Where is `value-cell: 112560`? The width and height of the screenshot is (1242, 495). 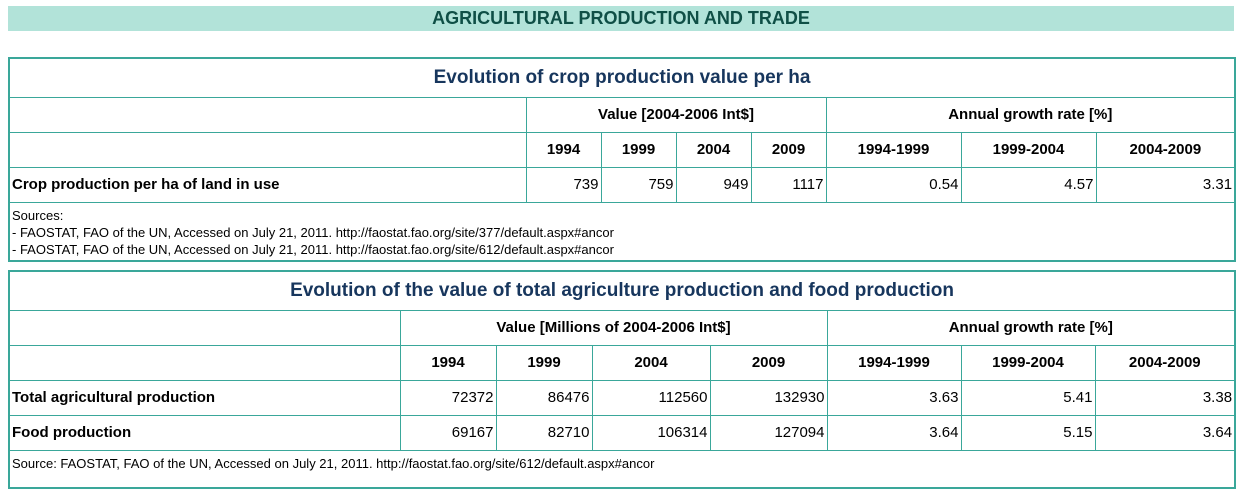 value-cell: 112560 is located at coordinates (651, 397).